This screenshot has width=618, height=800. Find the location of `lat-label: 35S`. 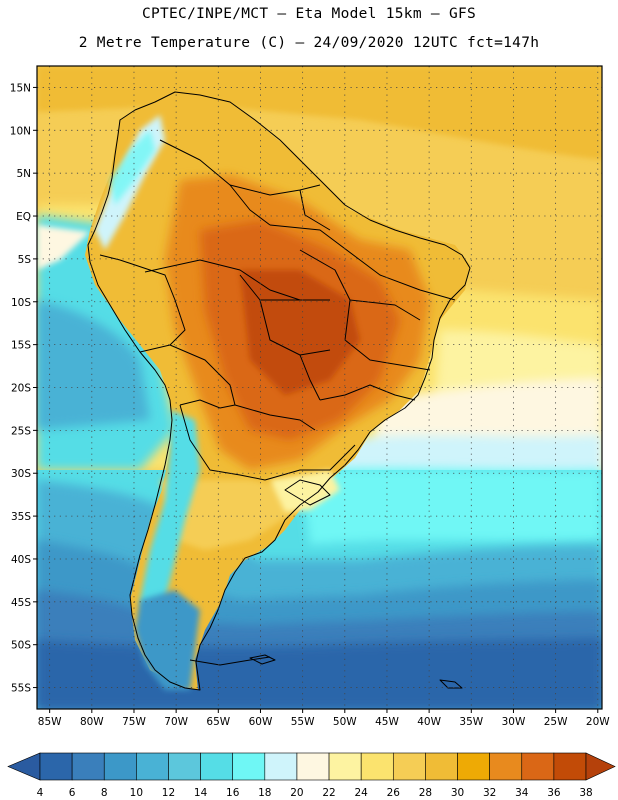

lat-label: 35S is located at coordinates (21, 517).